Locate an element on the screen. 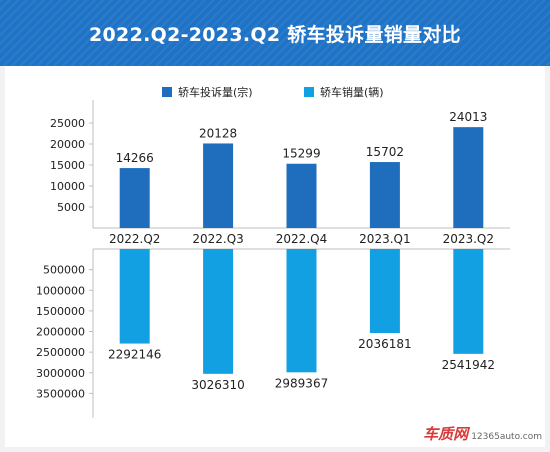  logo-url: 12365auto.com is located at coordinates (506, 437).